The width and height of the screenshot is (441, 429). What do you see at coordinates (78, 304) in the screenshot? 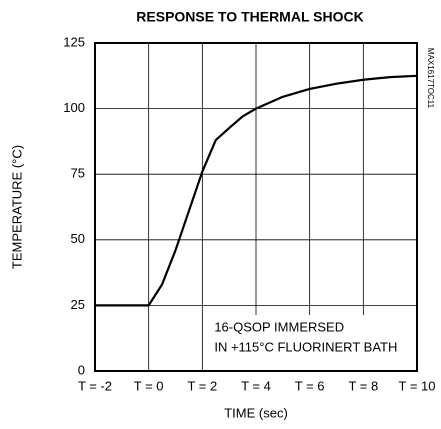
I see `y-tick-label: 25` at bounding box center [78, 304].